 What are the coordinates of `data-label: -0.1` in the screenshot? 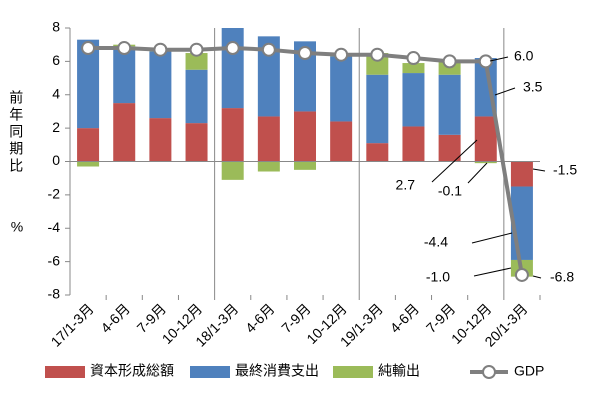 It's located at (450, 191).